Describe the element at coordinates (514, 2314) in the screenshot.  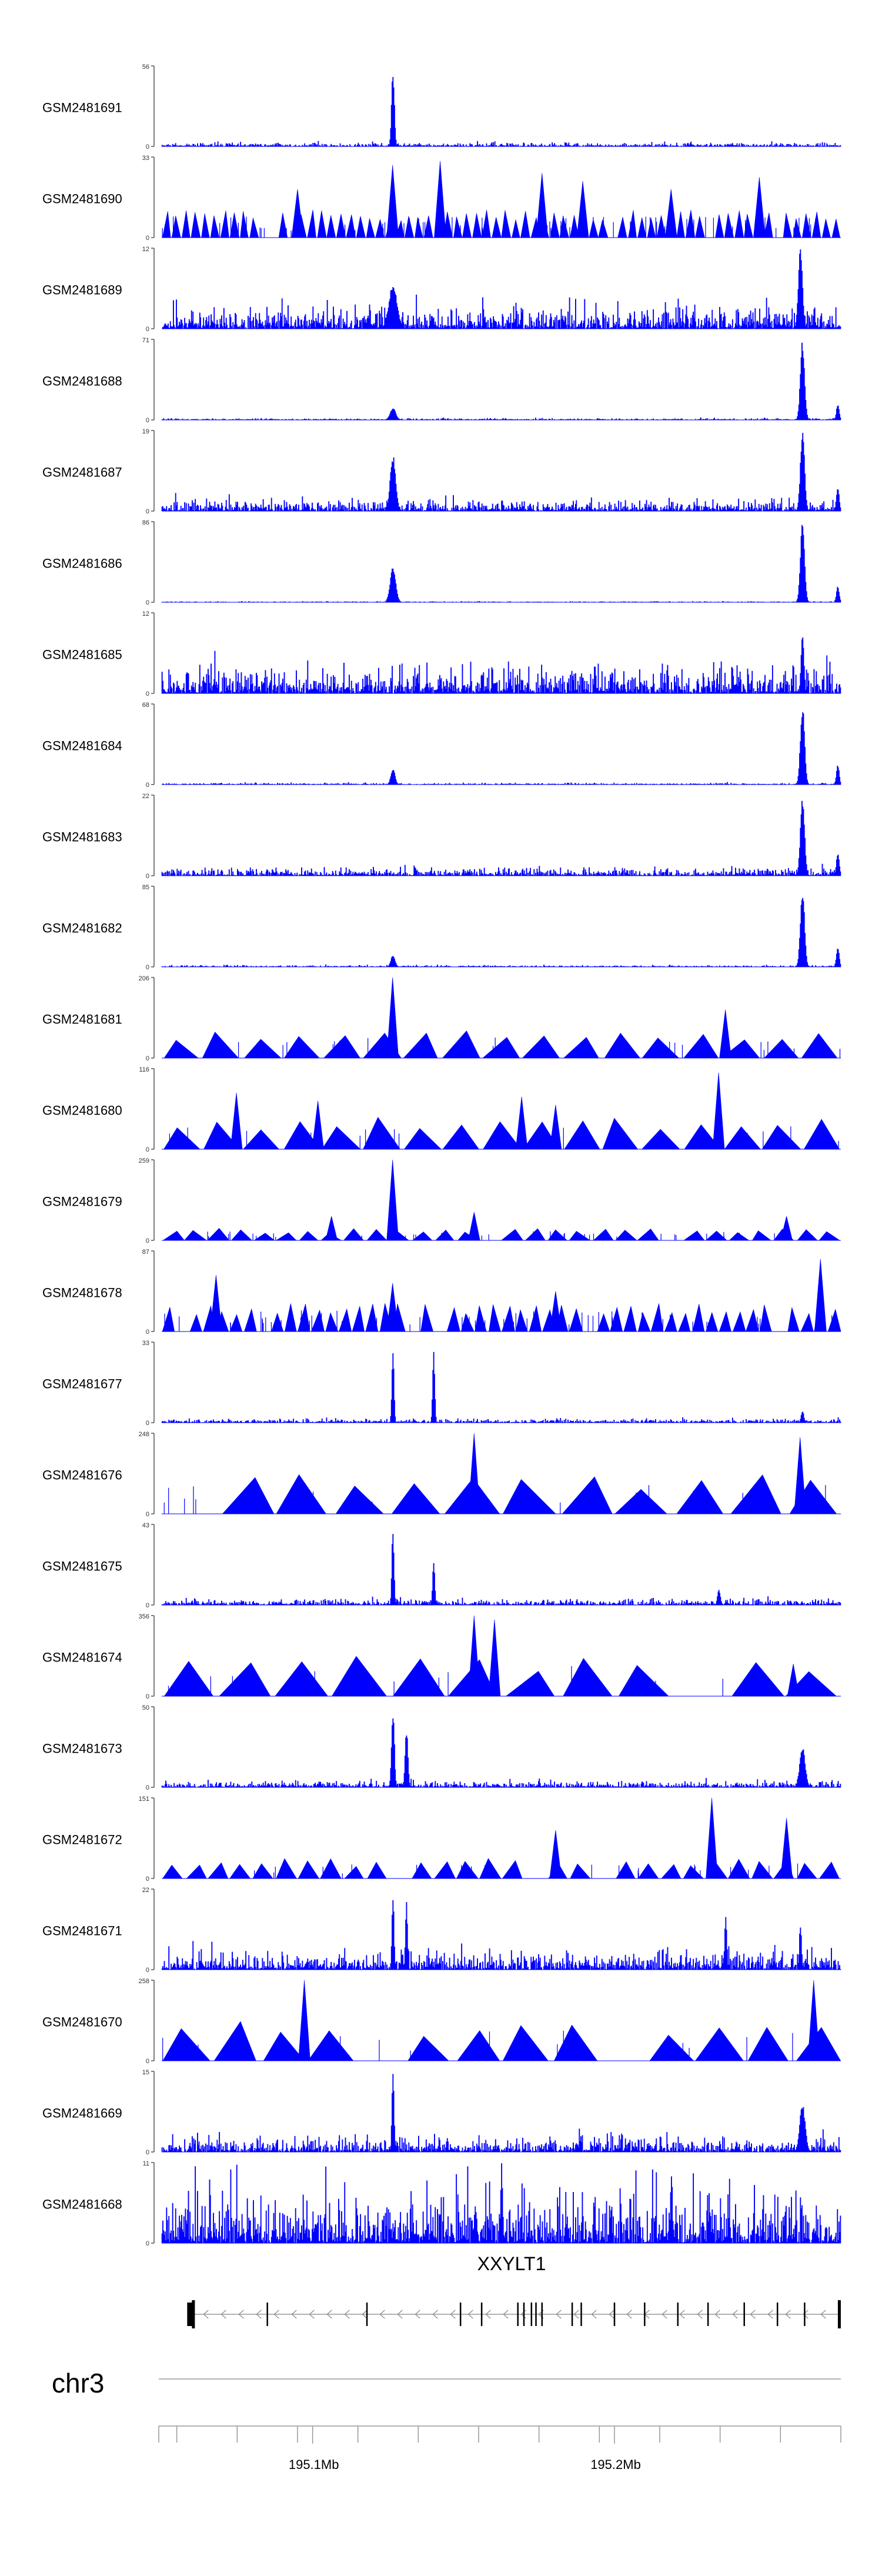
I see `strand-chevrons` at that location.